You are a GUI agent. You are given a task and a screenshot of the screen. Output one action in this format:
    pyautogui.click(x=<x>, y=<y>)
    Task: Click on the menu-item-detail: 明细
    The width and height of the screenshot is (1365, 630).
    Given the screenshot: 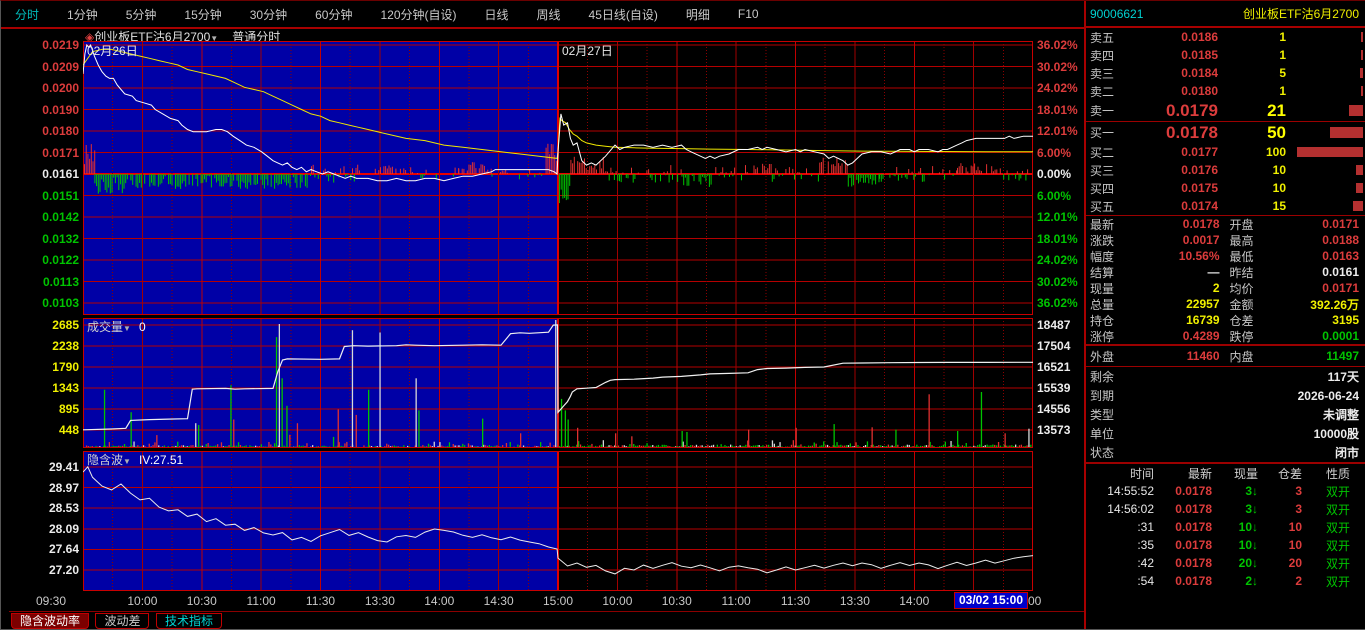 What is the action you would take?
    pyautogui.click(x=697, y=14)
    